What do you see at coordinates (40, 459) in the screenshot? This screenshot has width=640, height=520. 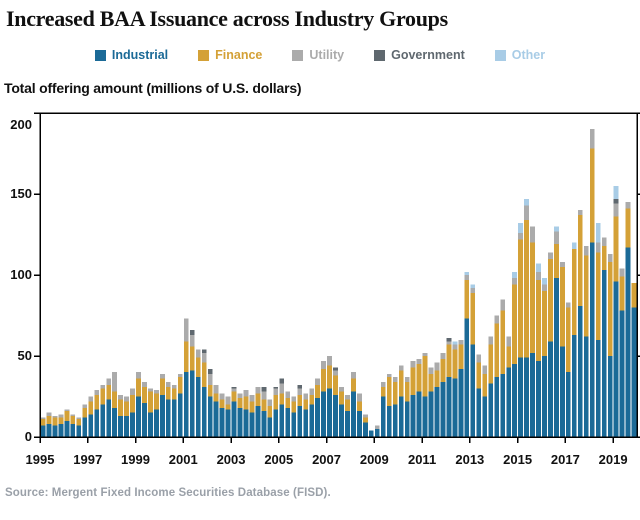 I see `x-tick-label: 1995` at bounding box center [40, 459].